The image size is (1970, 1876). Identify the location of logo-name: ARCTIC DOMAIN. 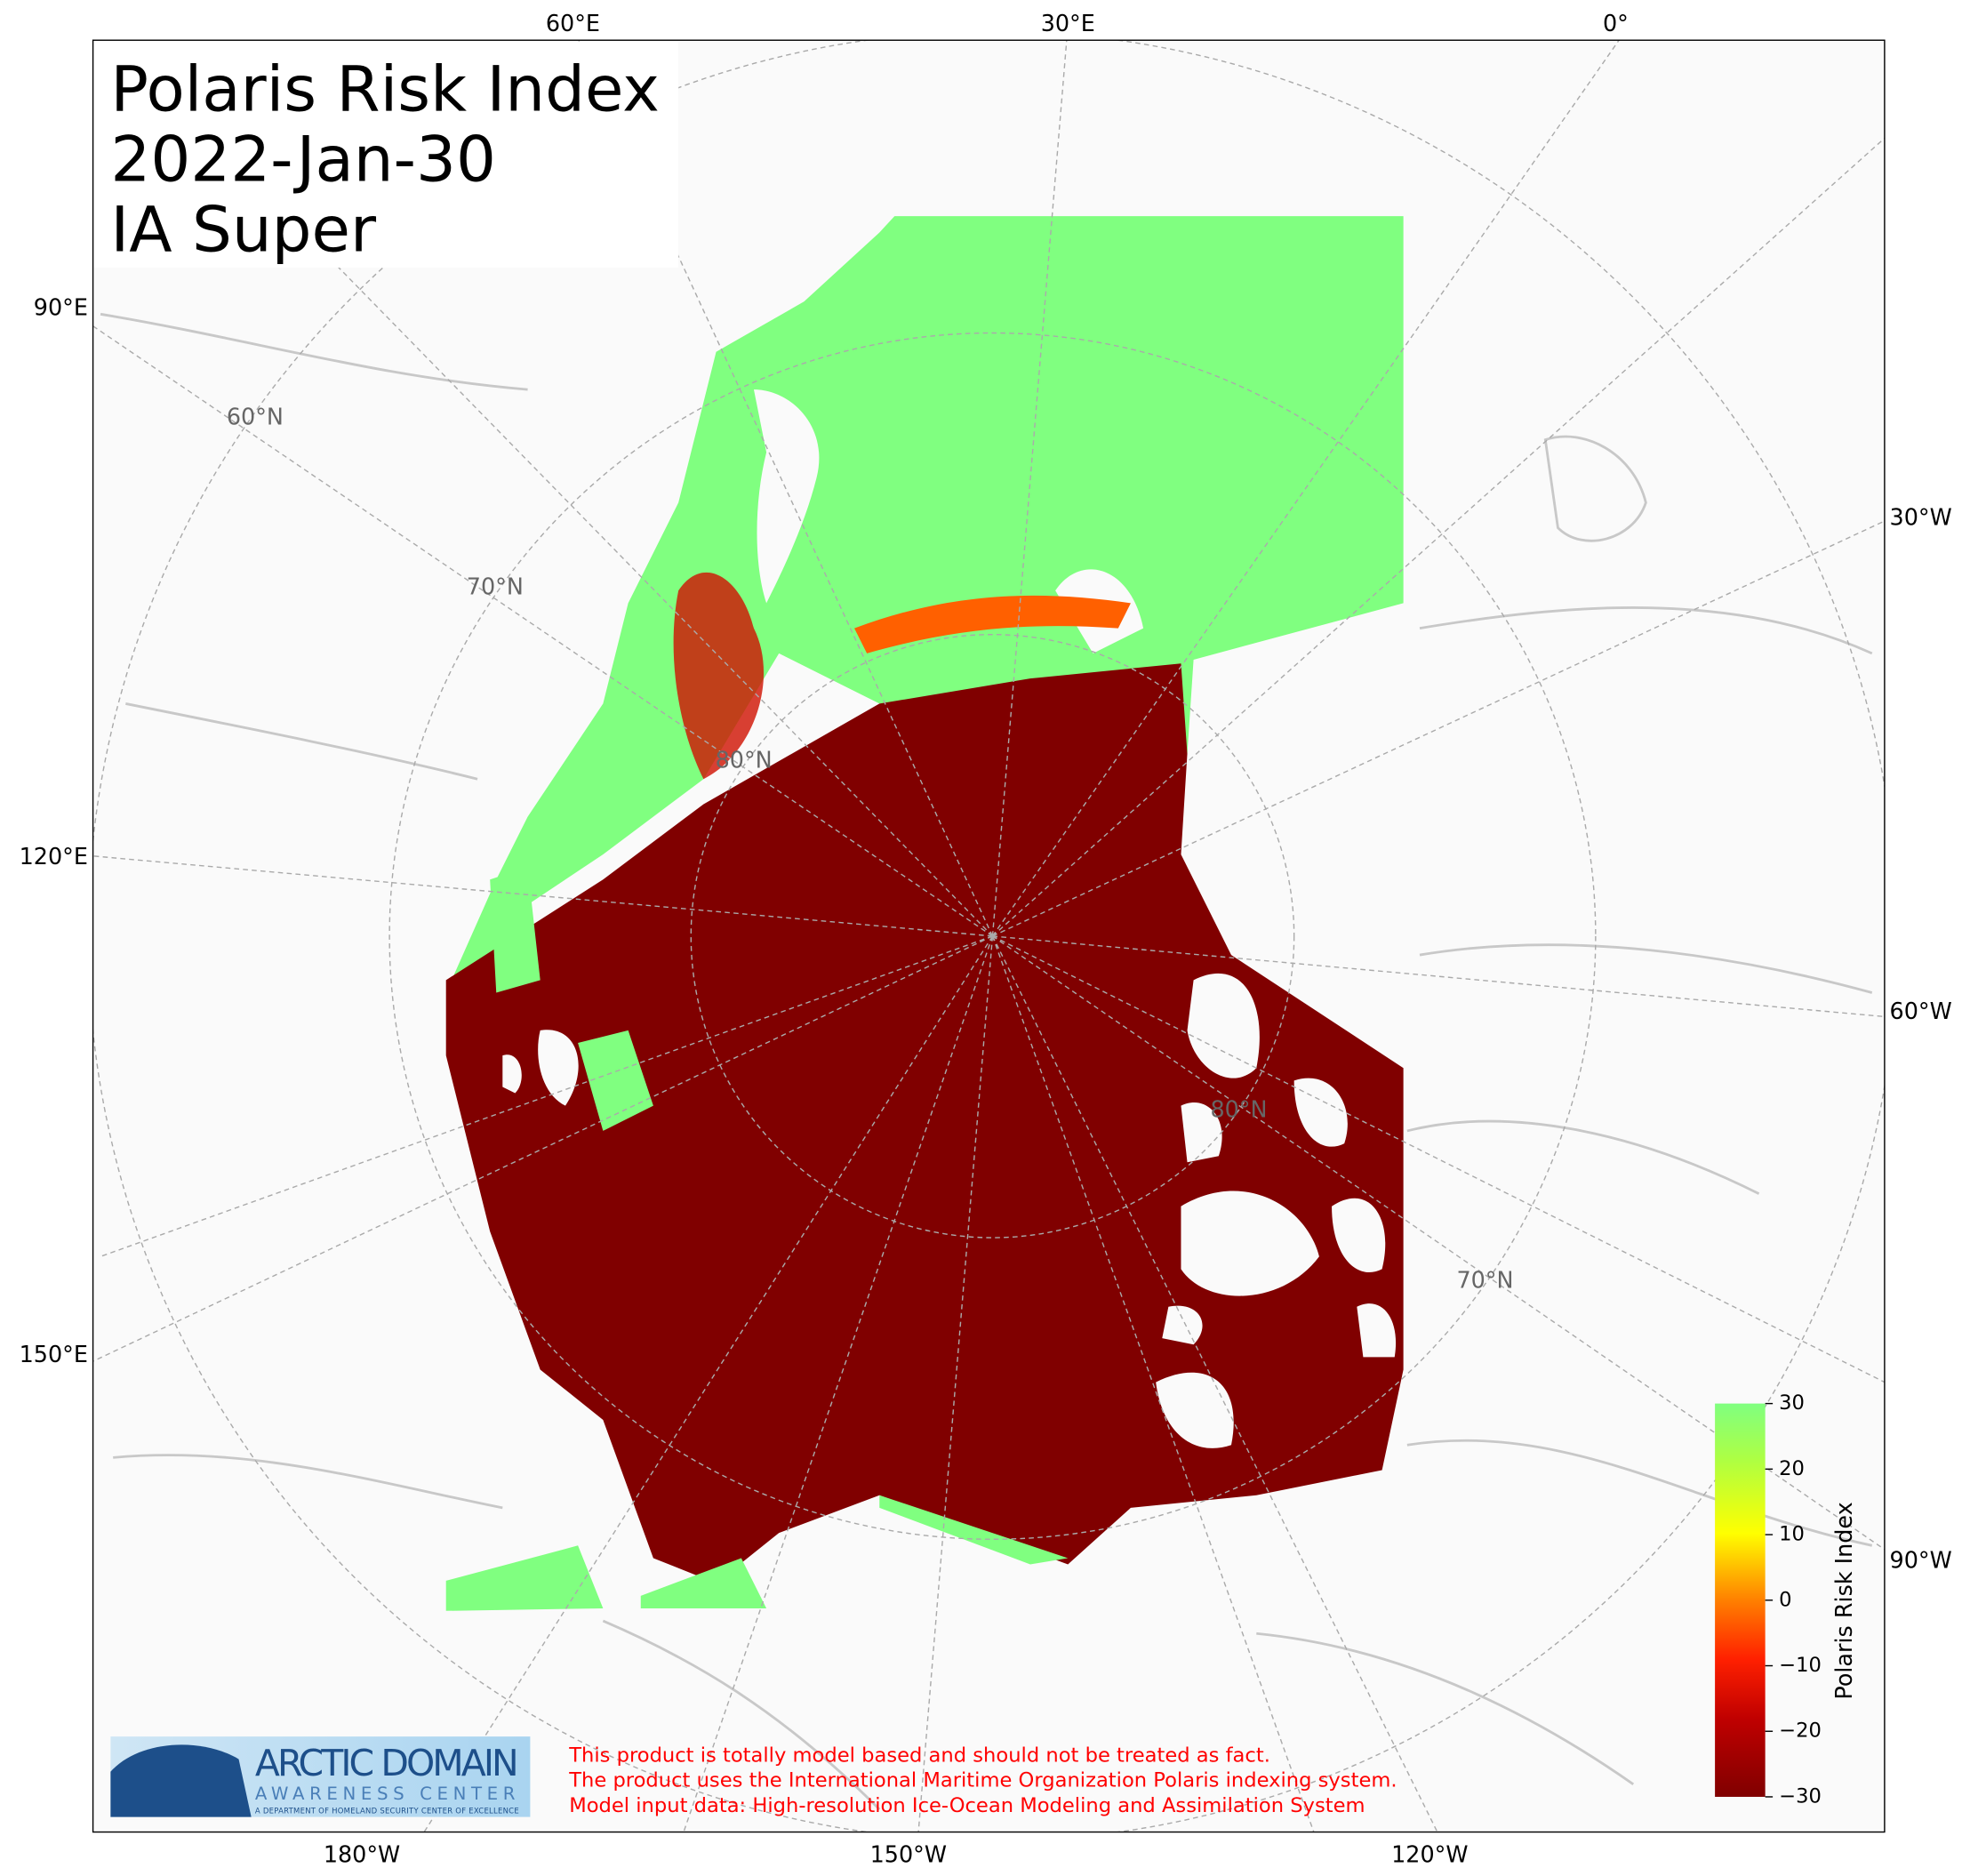
(387, 1763).